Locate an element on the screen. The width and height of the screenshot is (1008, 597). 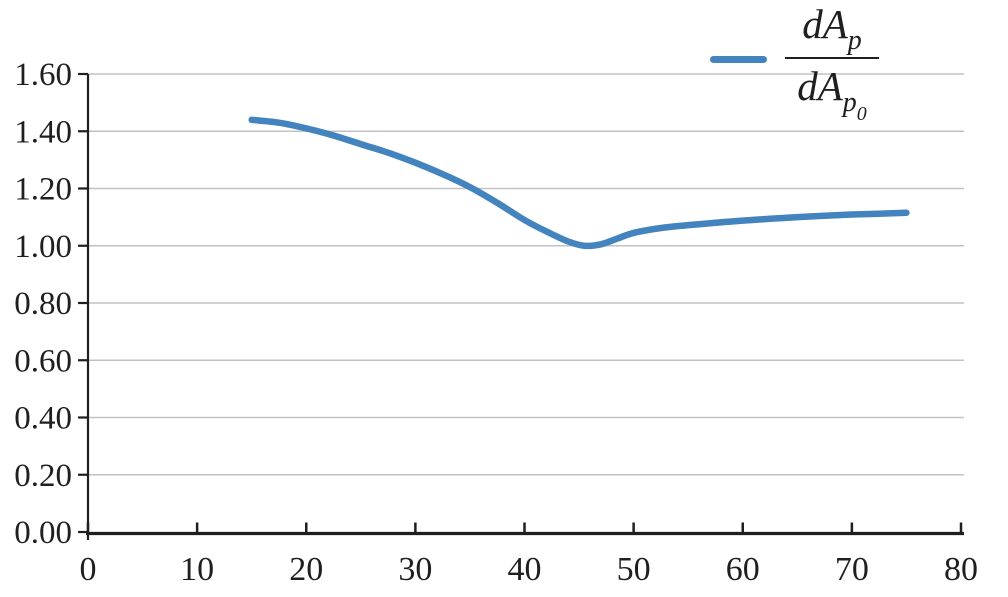
y-tick-label: 0.20 is located at coordinates (43, 476).